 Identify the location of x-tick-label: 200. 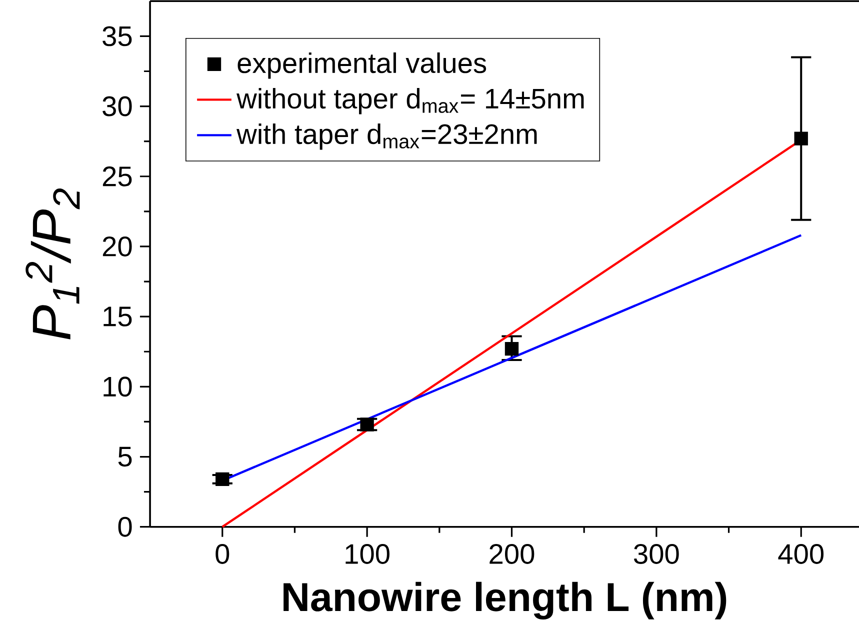
(512, 554).